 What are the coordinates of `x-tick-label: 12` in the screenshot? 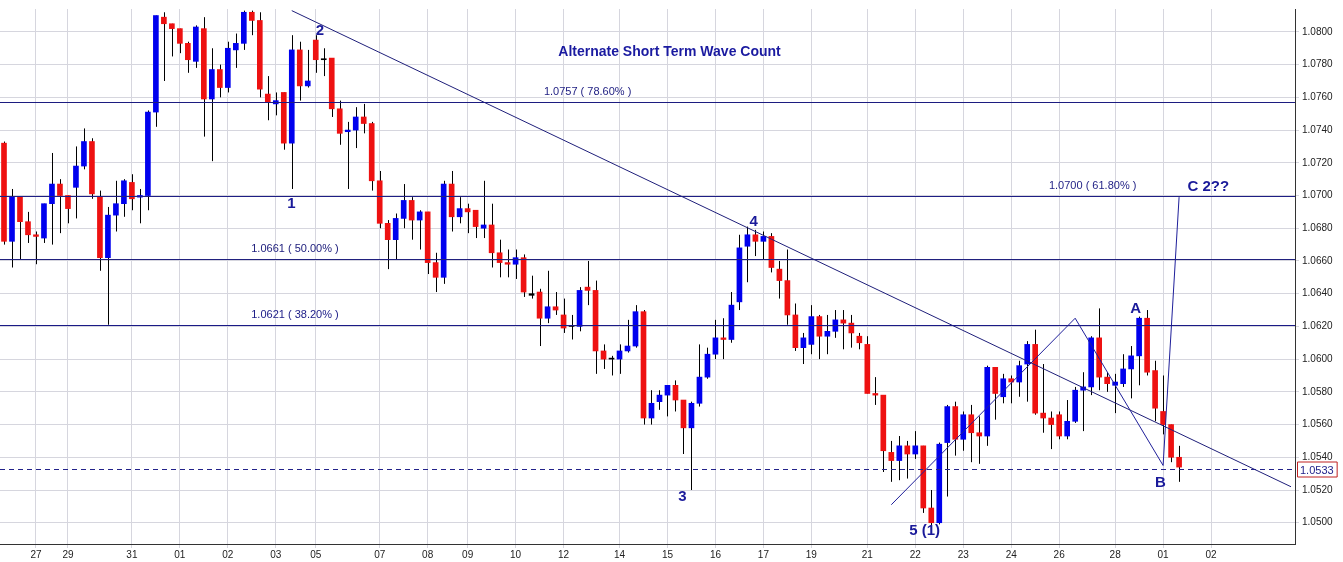 It's located at (564, 554).